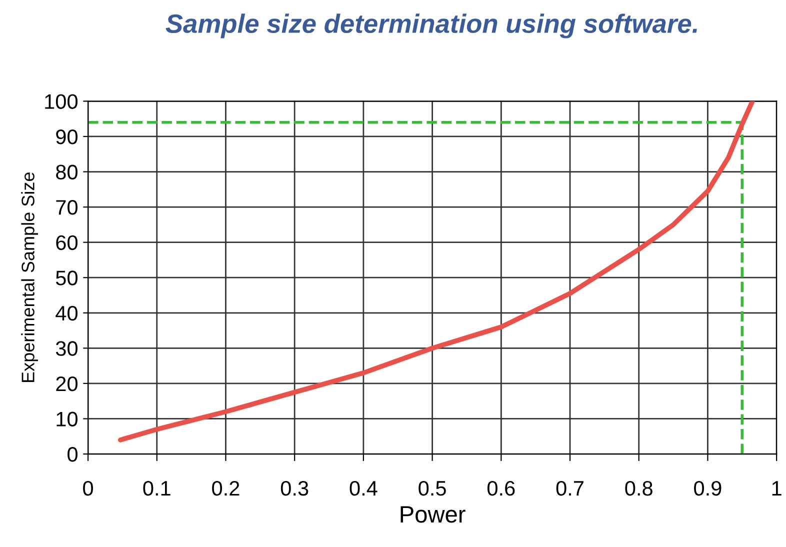 The height and width of the screenshot is (547, 786). I want to click on y-tick-label: 40, so click(67, 313).